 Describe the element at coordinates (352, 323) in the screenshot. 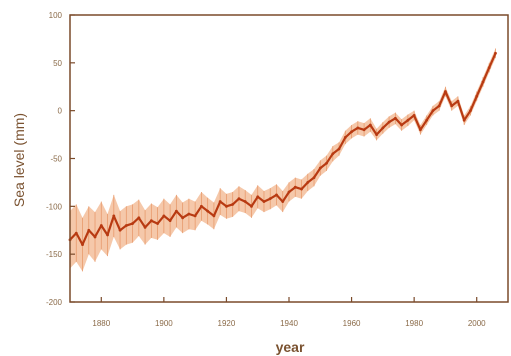

I see `x-tick-label: 1960` at that location.